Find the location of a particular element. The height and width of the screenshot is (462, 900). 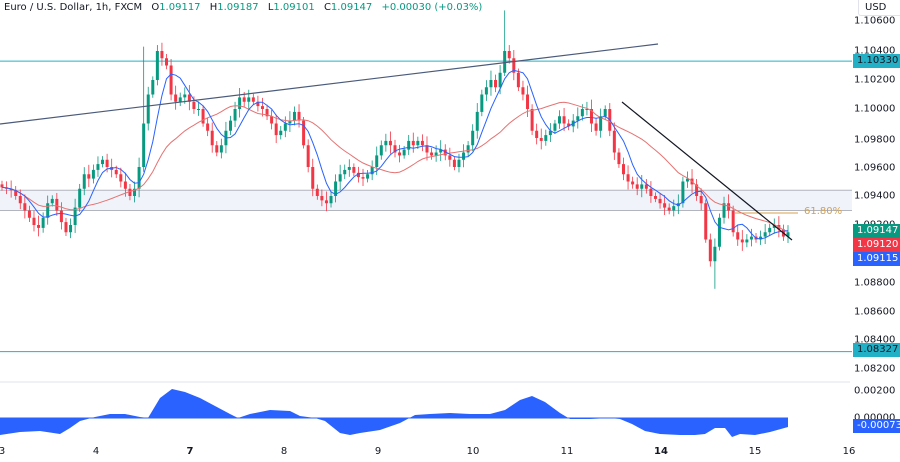

date-tick: 8 is located at coordinates (284, 451).